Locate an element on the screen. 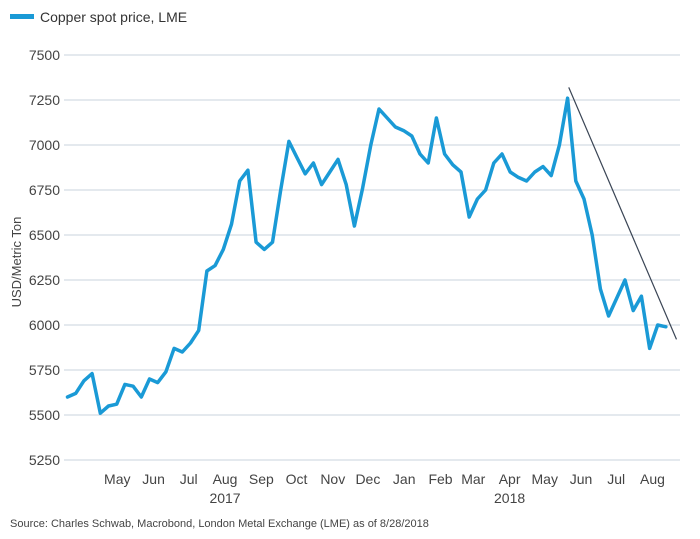  y-axis-ticks: 5250 5500 5750 6000 6250 6500 6750 7000 7250 7500 is located at coordinates (44, 257).